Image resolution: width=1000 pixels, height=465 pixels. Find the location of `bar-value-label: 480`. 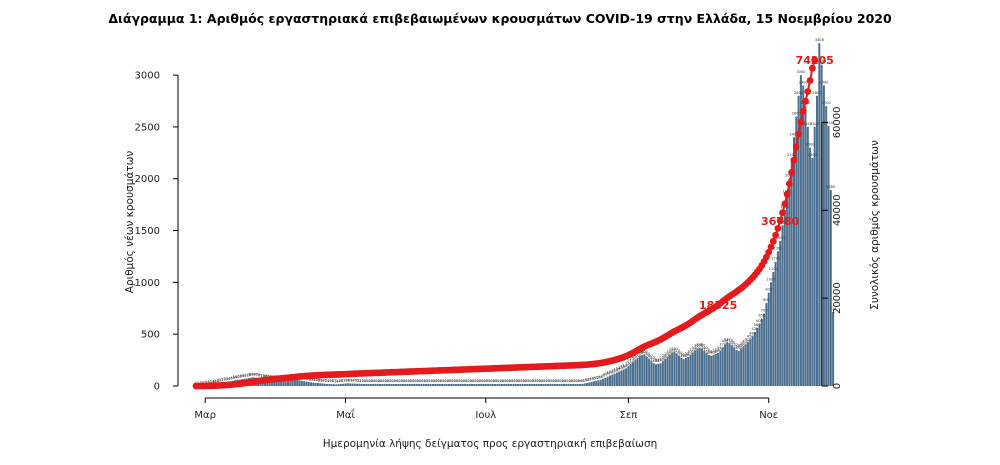

bar-value-label: 480 is located at coordinates (753, 333).